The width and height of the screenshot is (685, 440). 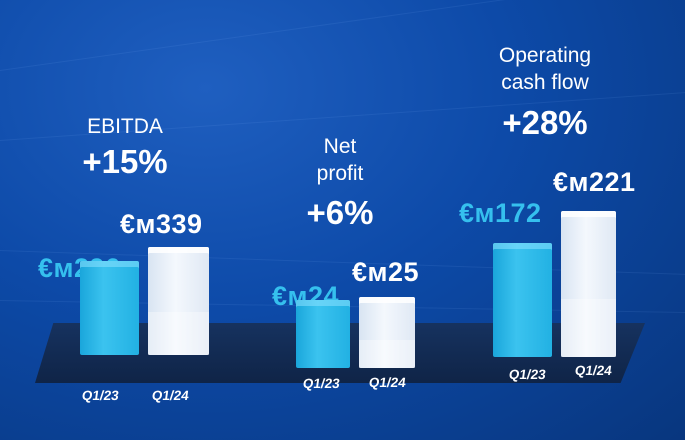 I want to click on metric-title: EBITDA, so click(x=125, y=126).